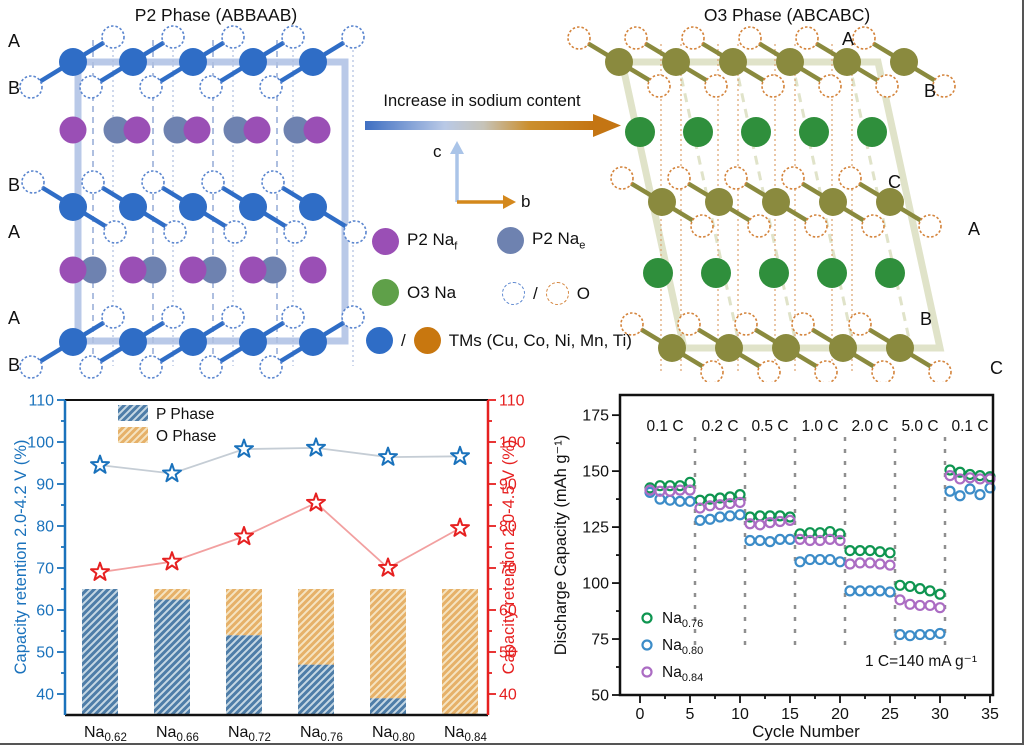 The image size is (1024, 745). What do you see at coordinates (249, 734) in the screenshot?
I see `svg-text: Na0.72` at bounding box center [249, 734].